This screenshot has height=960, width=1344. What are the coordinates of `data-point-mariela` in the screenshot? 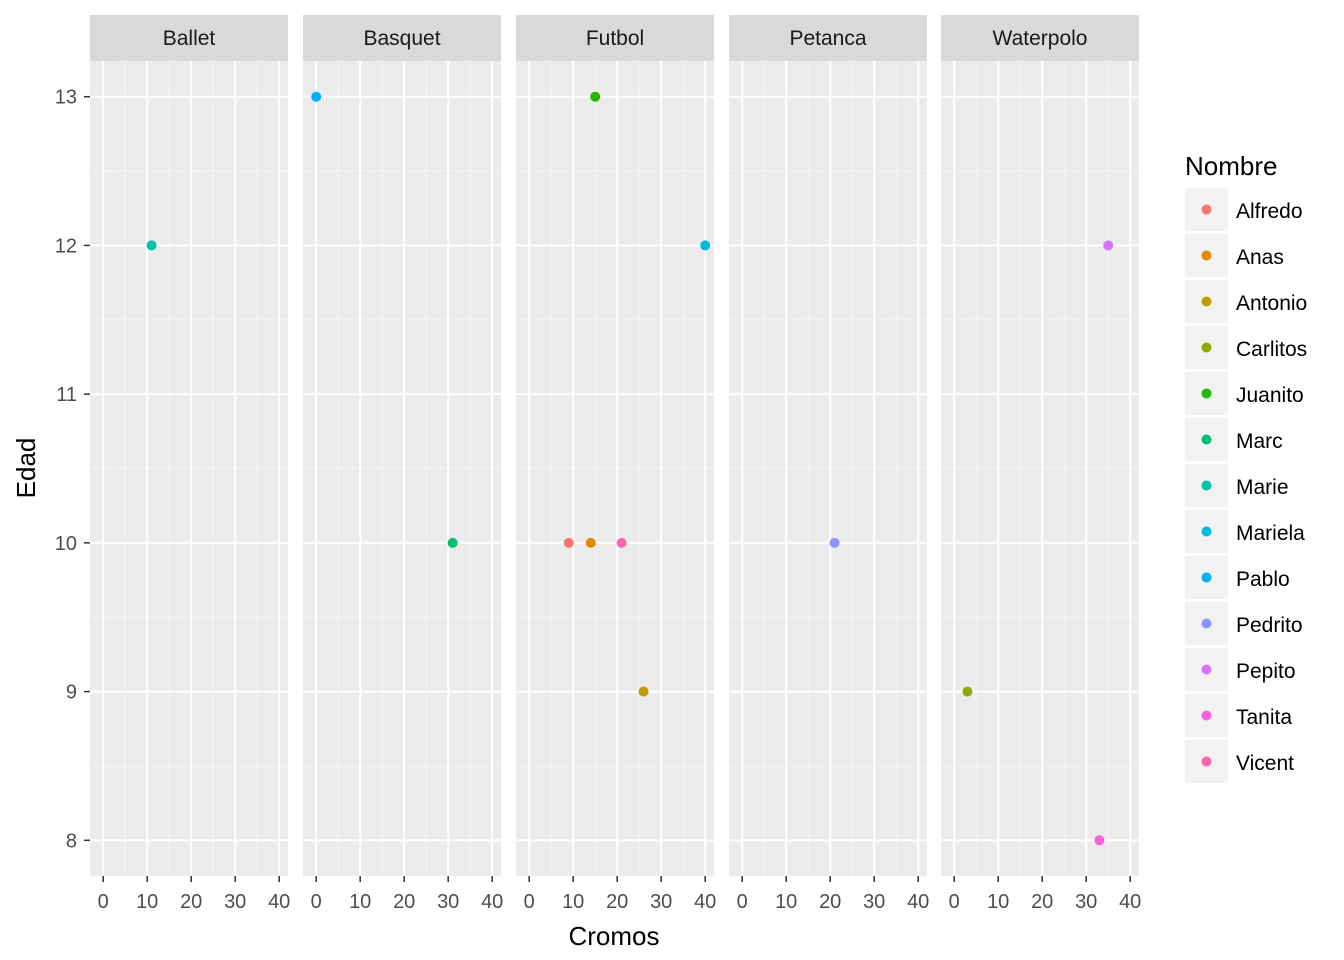 It's located at (705, 245).